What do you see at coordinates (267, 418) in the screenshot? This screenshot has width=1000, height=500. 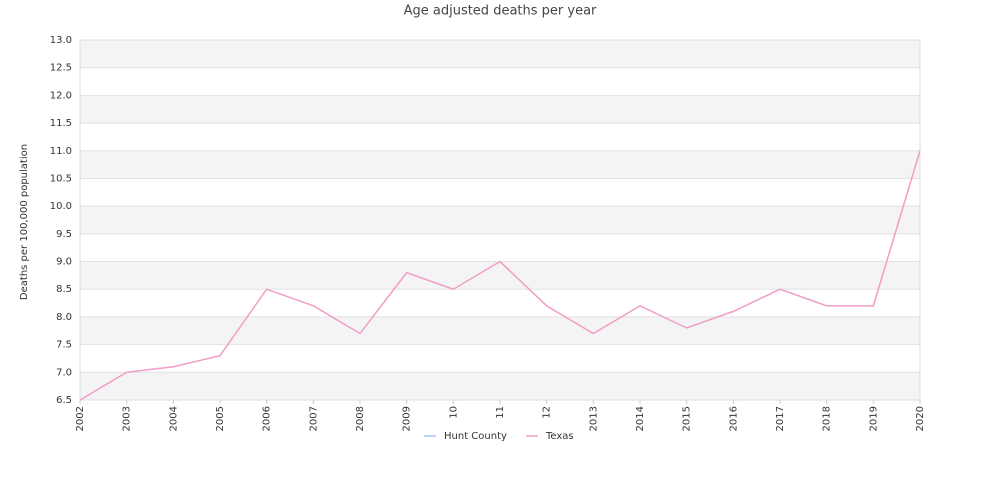 I see `x-tick-label: 2006` at bounding box center [267, 418].